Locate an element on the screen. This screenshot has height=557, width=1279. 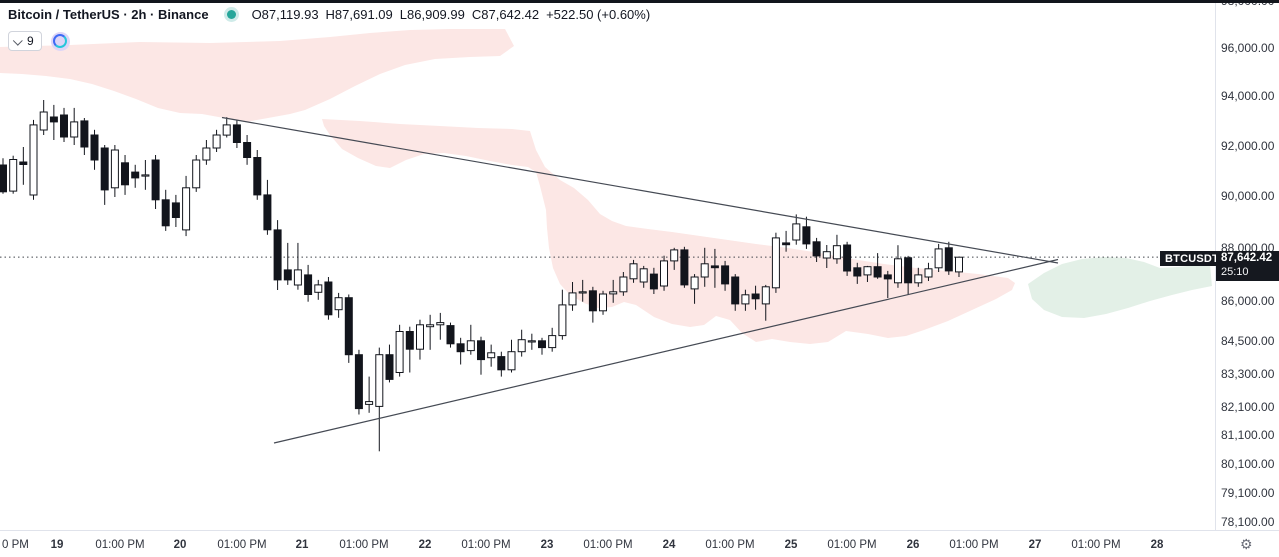
close-value: C87,642.42 is located at coordinates (505, 14).